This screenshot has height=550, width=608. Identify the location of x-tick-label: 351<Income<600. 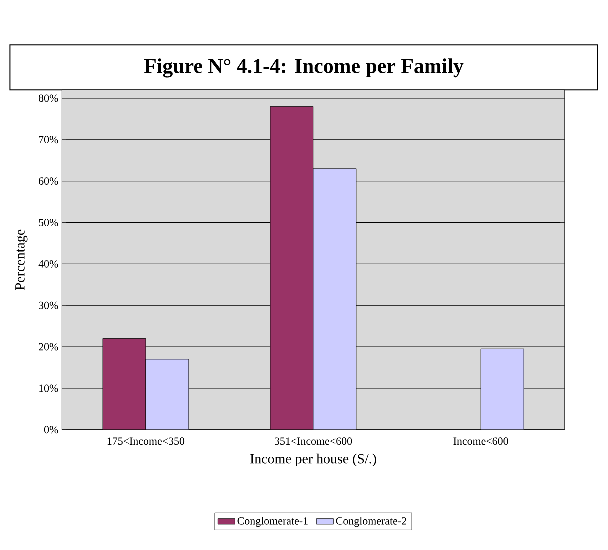
(313, 442).